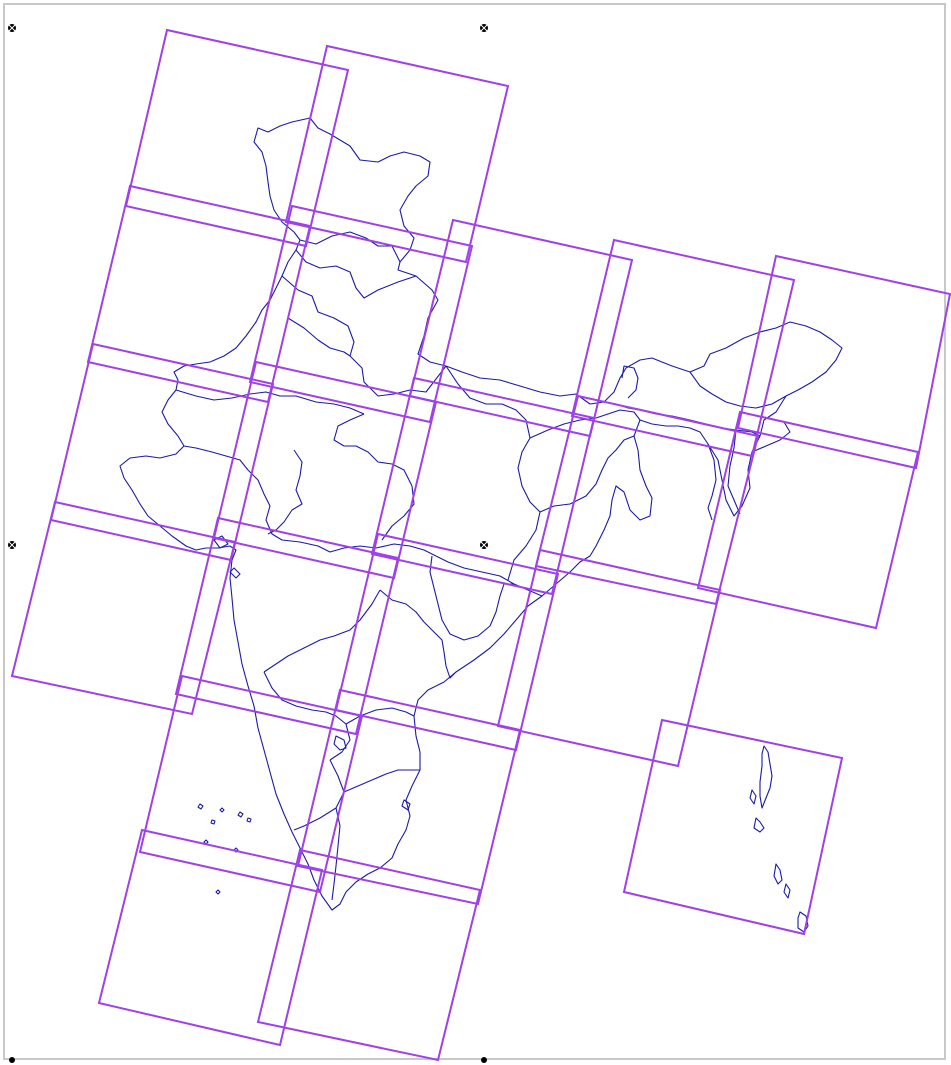 The width and height of the screenshot is (951, 1065). I want to click on enclave-puducherry, so click(406, 805).